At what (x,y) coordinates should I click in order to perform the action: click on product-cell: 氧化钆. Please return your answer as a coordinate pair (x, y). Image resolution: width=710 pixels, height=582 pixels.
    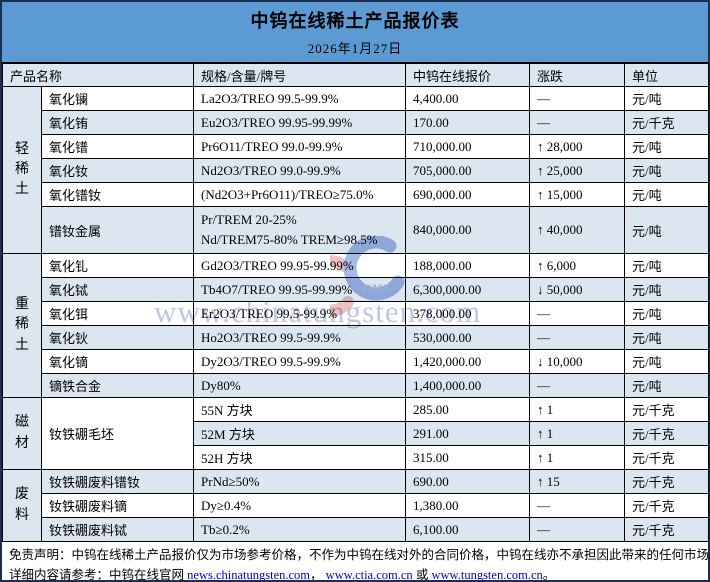
    Looking at the image, I should click on (117, 265).